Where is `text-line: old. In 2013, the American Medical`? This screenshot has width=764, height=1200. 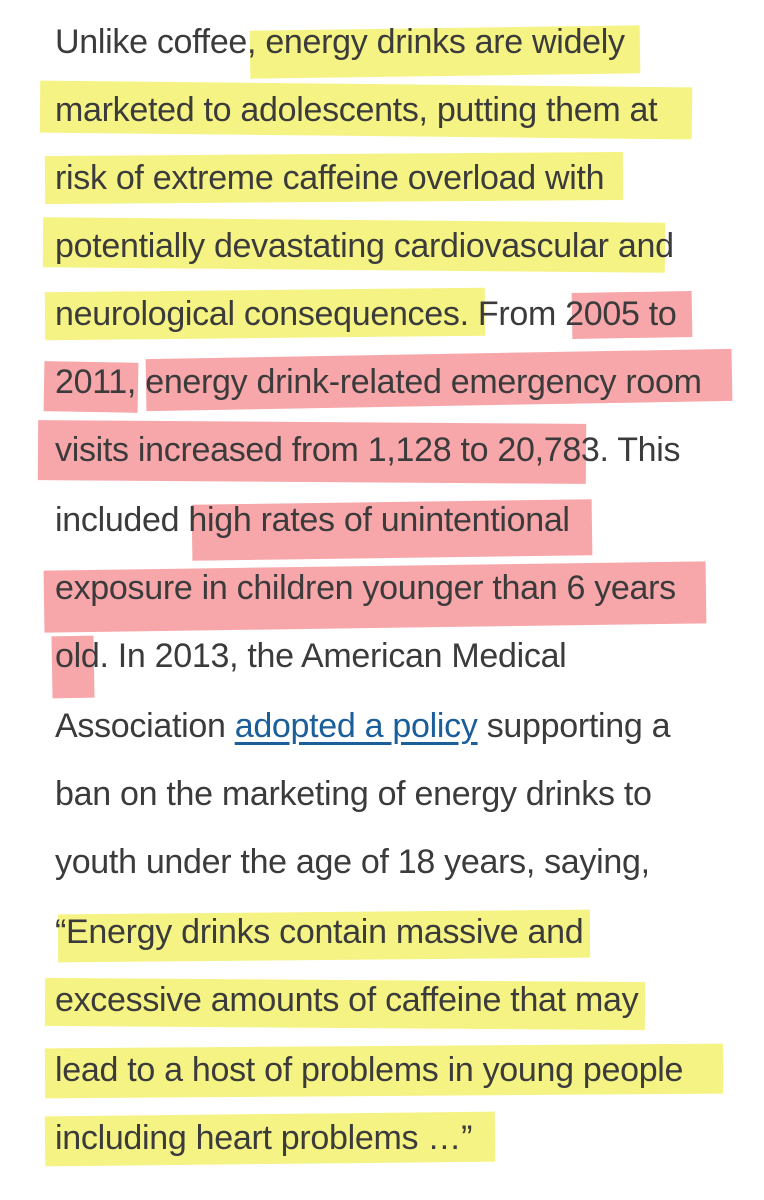 text-line: old. In 2013, the American Medical is located at coordinates (311, 656).